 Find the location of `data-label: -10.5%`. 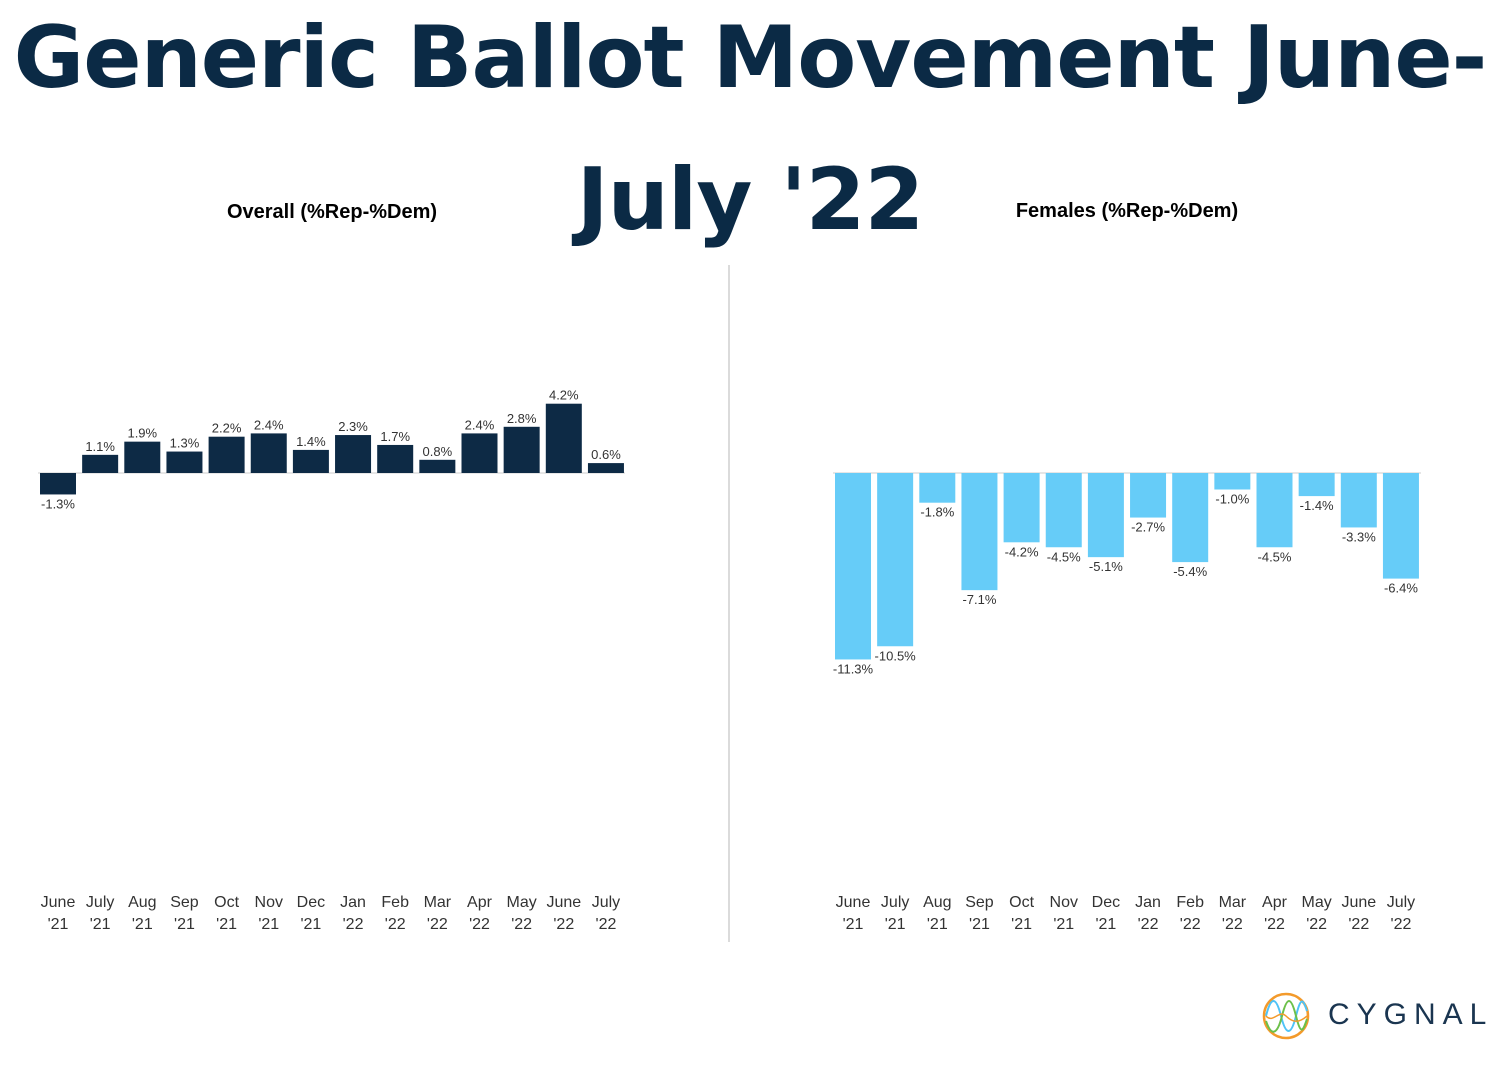

data-label: -10.5% is located at coordinates (896, 655).